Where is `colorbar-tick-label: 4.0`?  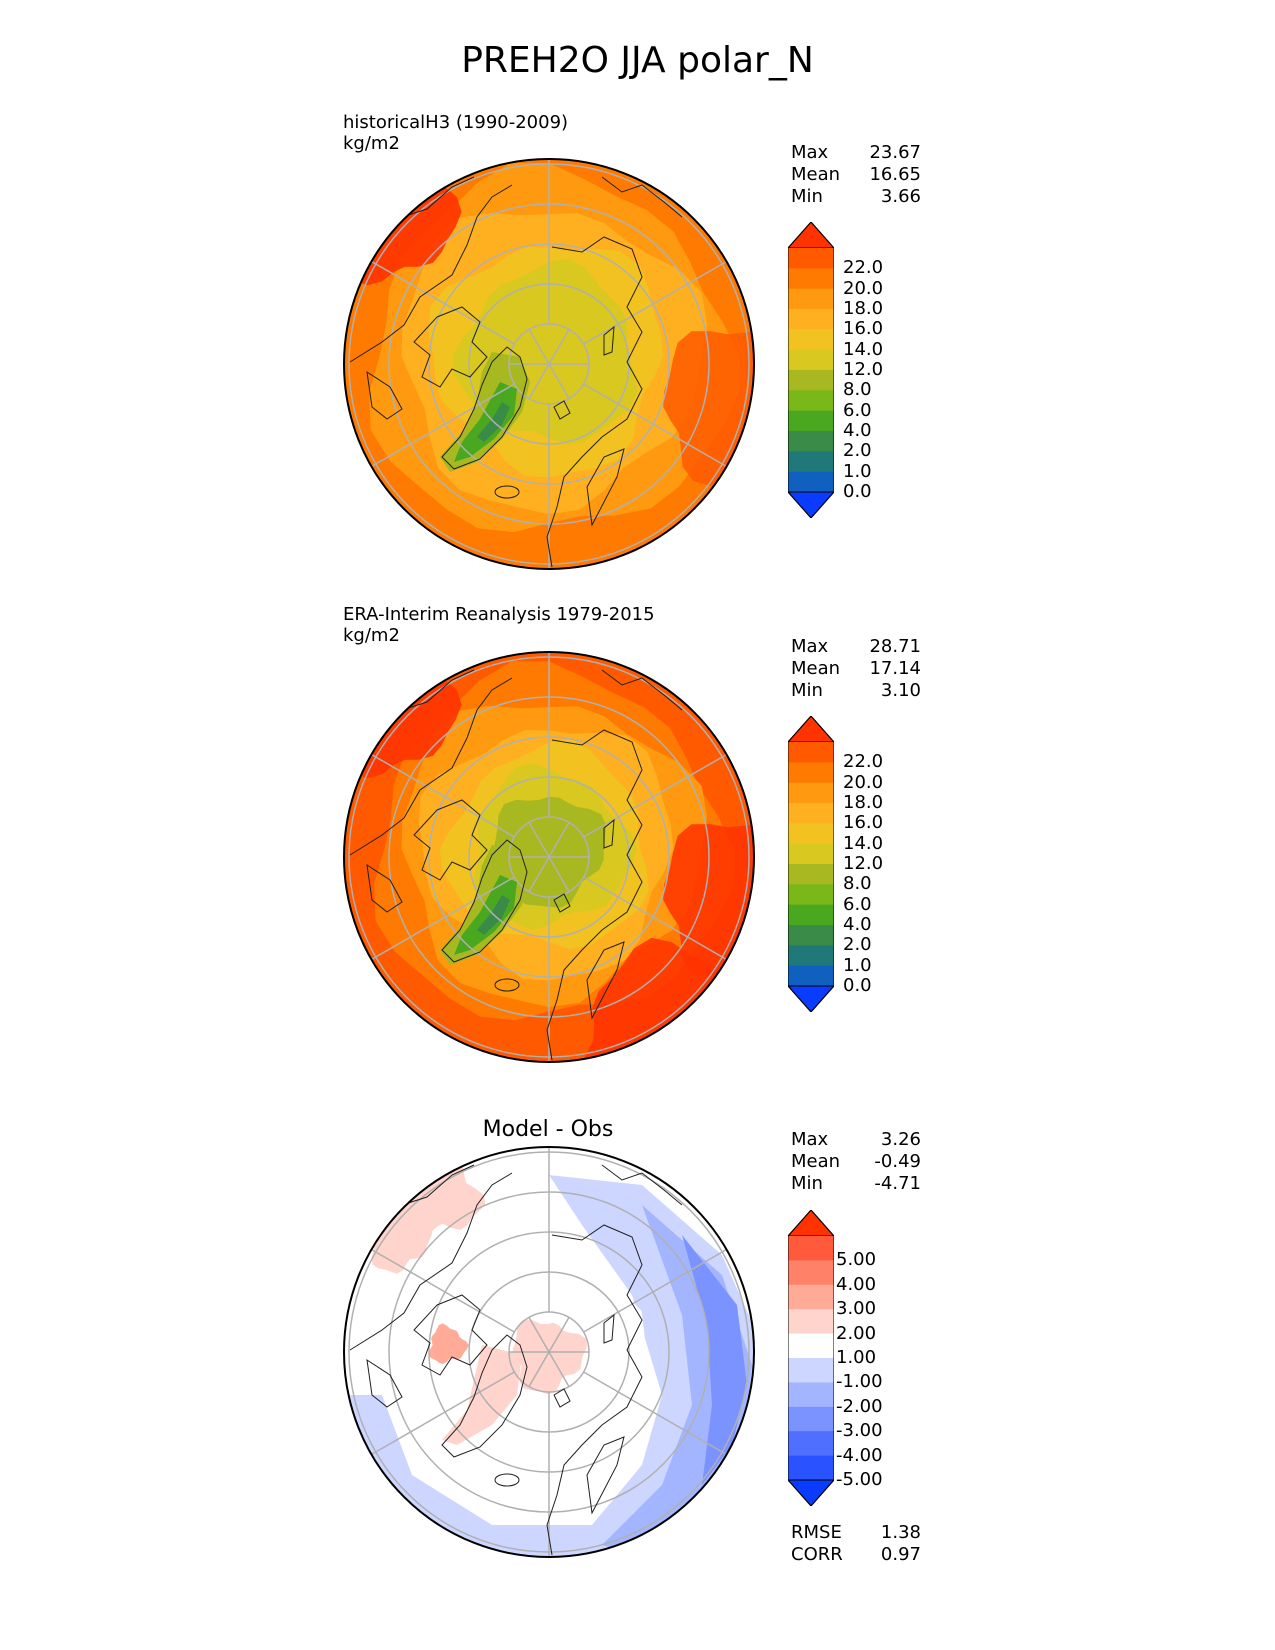 colorbar-tick-label: 4.0 is located at coordinates (857, 924).